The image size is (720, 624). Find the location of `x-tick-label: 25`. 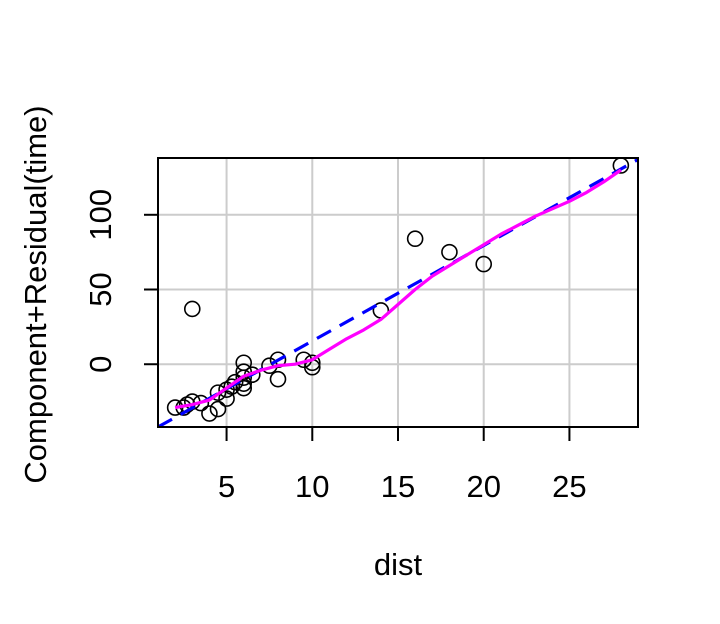

x-tick-label: 25 is located at coordinates (569, 486).